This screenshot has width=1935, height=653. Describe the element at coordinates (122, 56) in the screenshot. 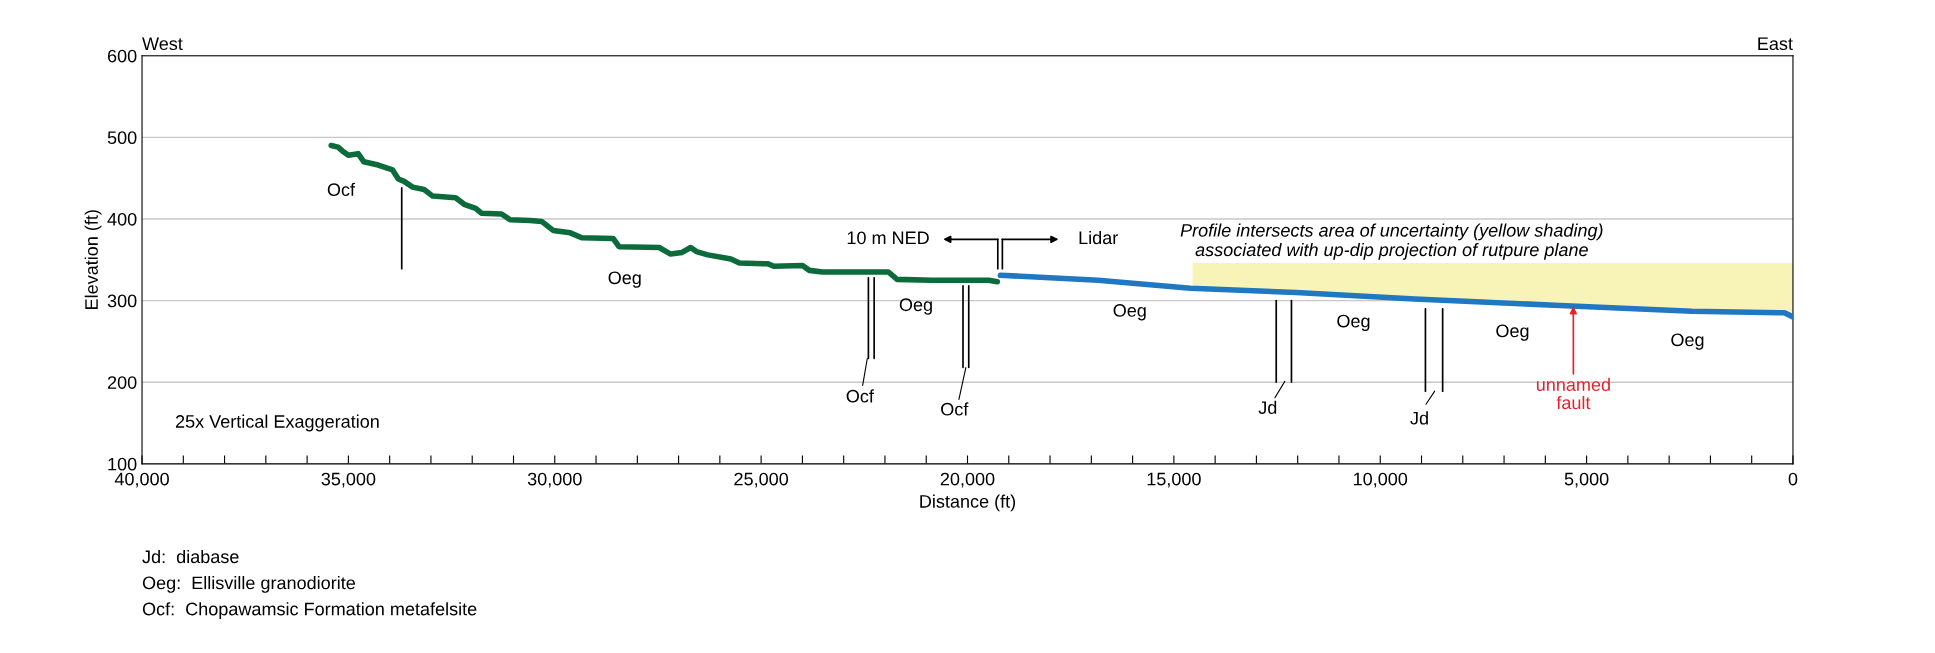

I see `y-tick-label: 600` at that location.